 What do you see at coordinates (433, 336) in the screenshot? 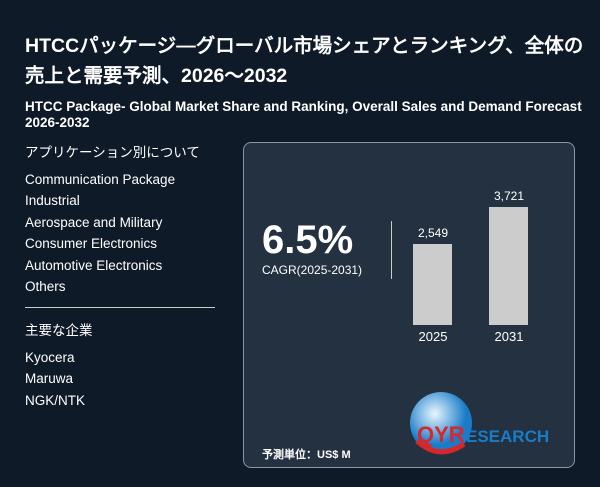
I see `x-tick-label: 2025` at bounding box center [433, 336].